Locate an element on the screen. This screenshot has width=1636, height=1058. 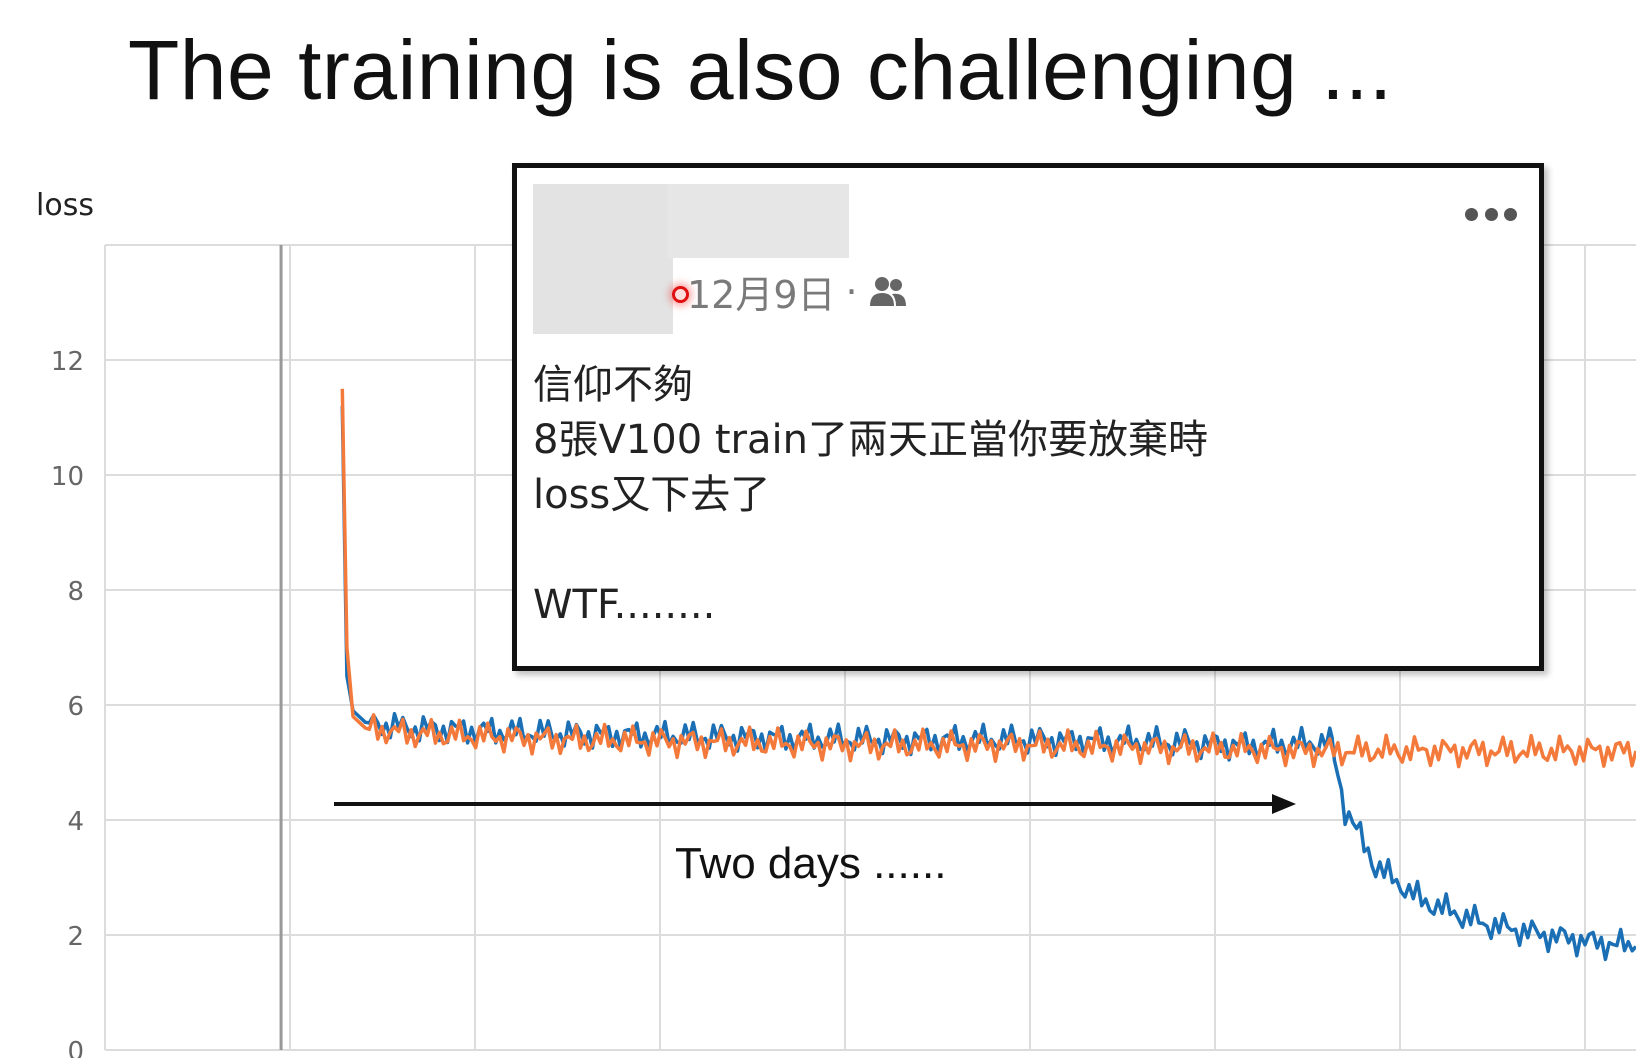
y-tick-label: 4 is located at coordinates (75, 822).